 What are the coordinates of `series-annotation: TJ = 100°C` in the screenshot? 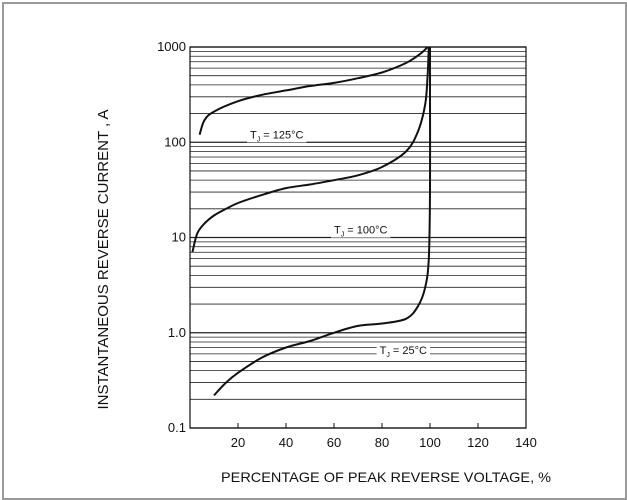 It's located at (361, 232).